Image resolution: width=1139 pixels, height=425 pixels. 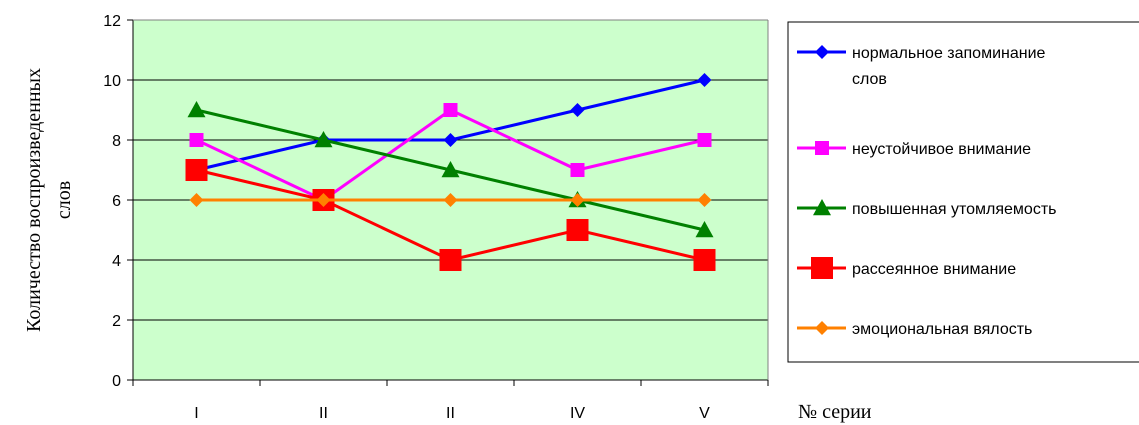 What do you see at coordinates (116, 381) in the screenshot?
I see `y-tick-label: 0` at bounding box center [116, 381].